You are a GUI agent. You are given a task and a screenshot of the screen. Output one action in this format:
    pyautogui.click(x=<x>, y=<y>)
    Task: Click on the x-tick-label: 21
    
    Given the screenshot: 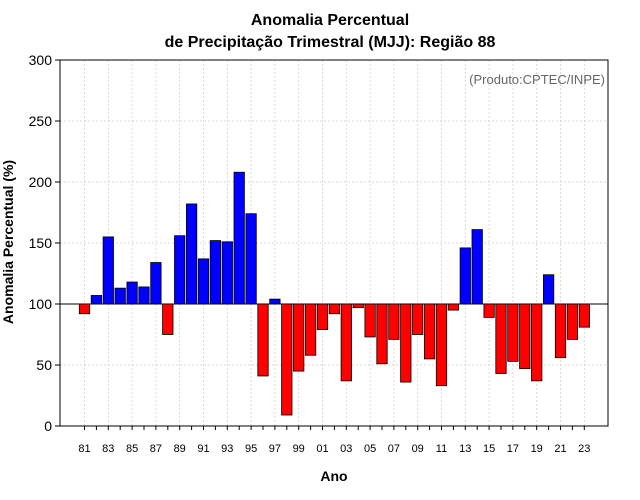 What is the action you would take?
    pyautogui.click(x=560, y=449)
    